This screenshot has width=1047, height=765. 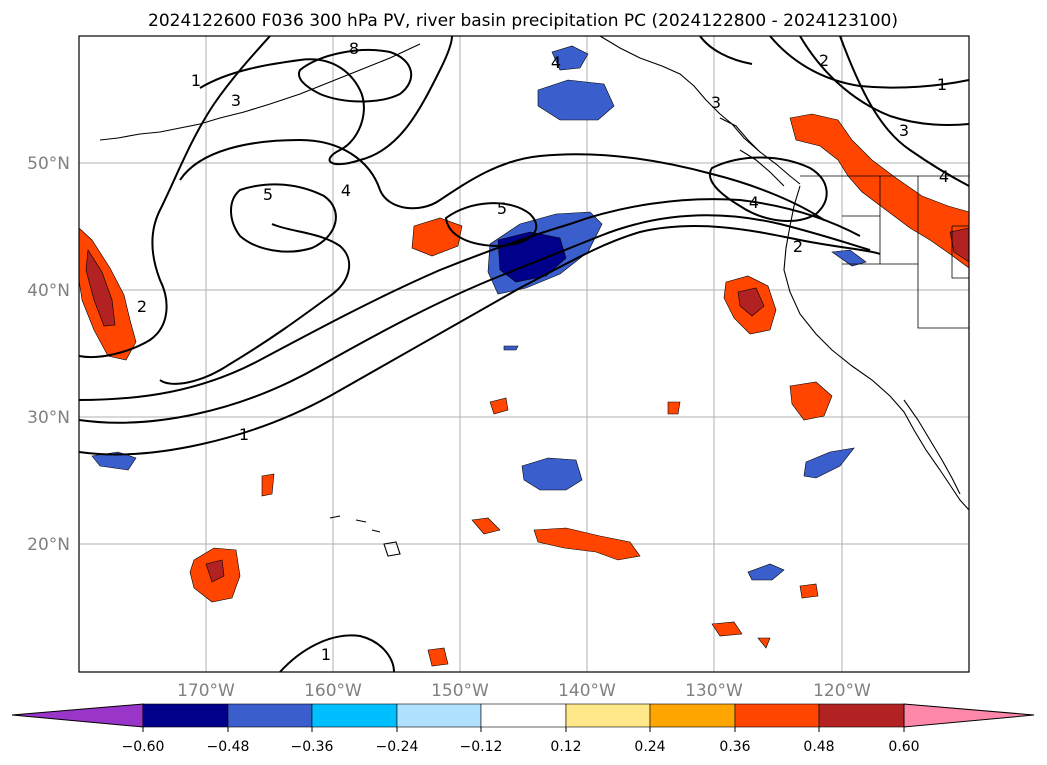 What do you see at coordinates (48, 354) in the screenshot?
I see `lat-labels: 50°N 40°N 30°N 20°N` at bounding box center [48, 354].